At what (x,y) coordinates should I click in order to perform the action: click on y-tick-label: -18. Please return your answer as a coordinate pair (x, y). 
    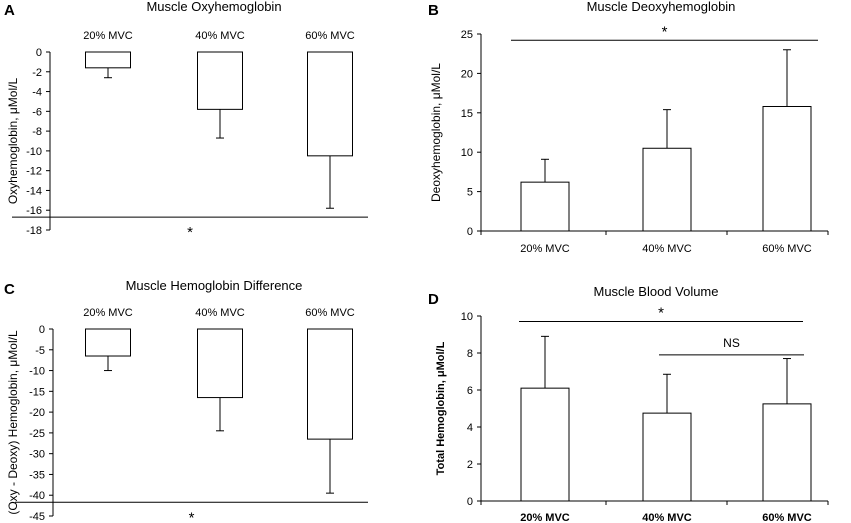
    Looking at the image, I should click on (34, 231).